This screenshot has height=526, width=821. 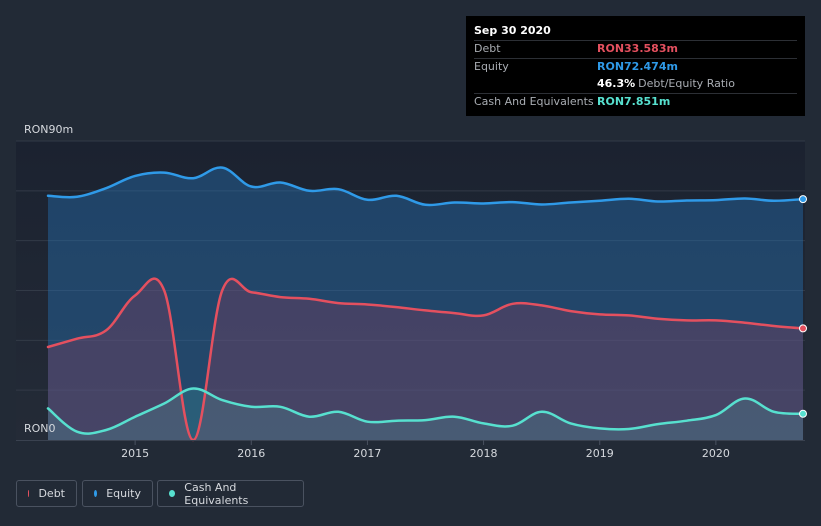 I want to click on series-endpoints, so click(x=803, y=306).